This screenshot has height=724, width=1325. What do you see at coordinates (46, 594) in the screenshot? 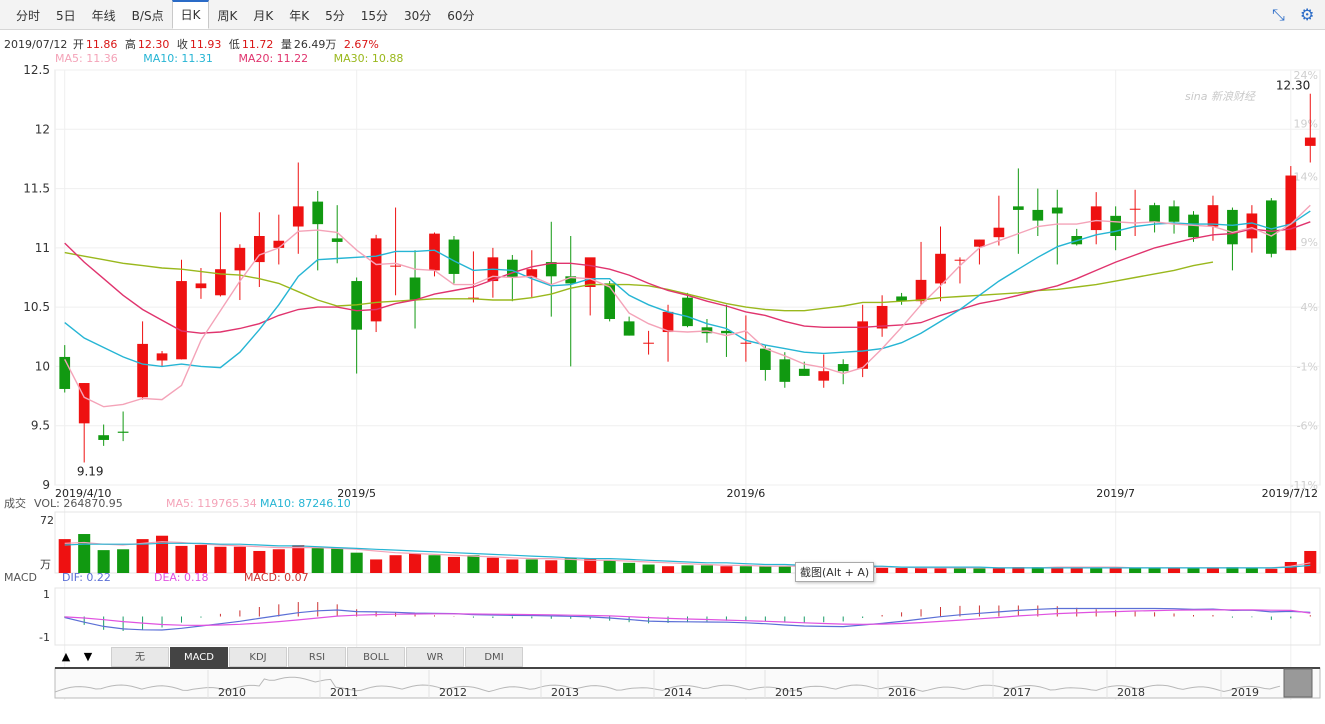
I see `macd-top-label: 1` at bounding box center [46, 594].